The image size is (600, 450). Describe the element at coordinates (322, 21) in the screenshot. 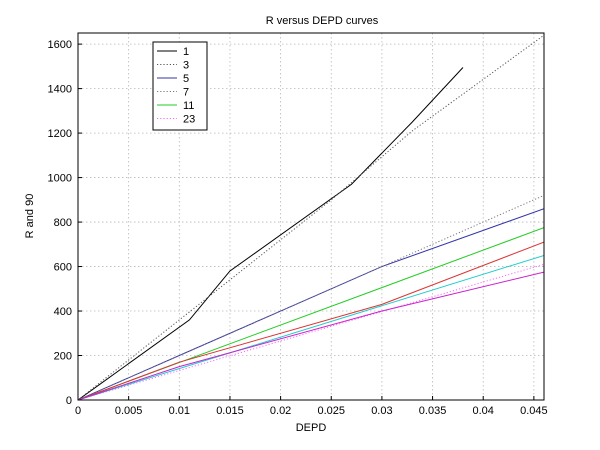

I see `chart-title: R versus DEPD curves` at that location.